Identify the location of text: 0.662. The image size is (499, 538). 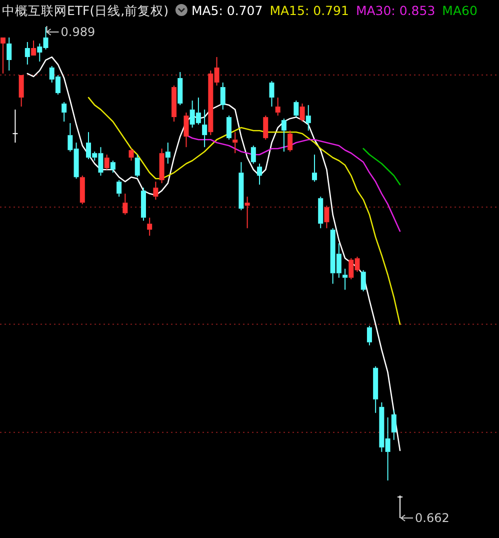
(432, 518).